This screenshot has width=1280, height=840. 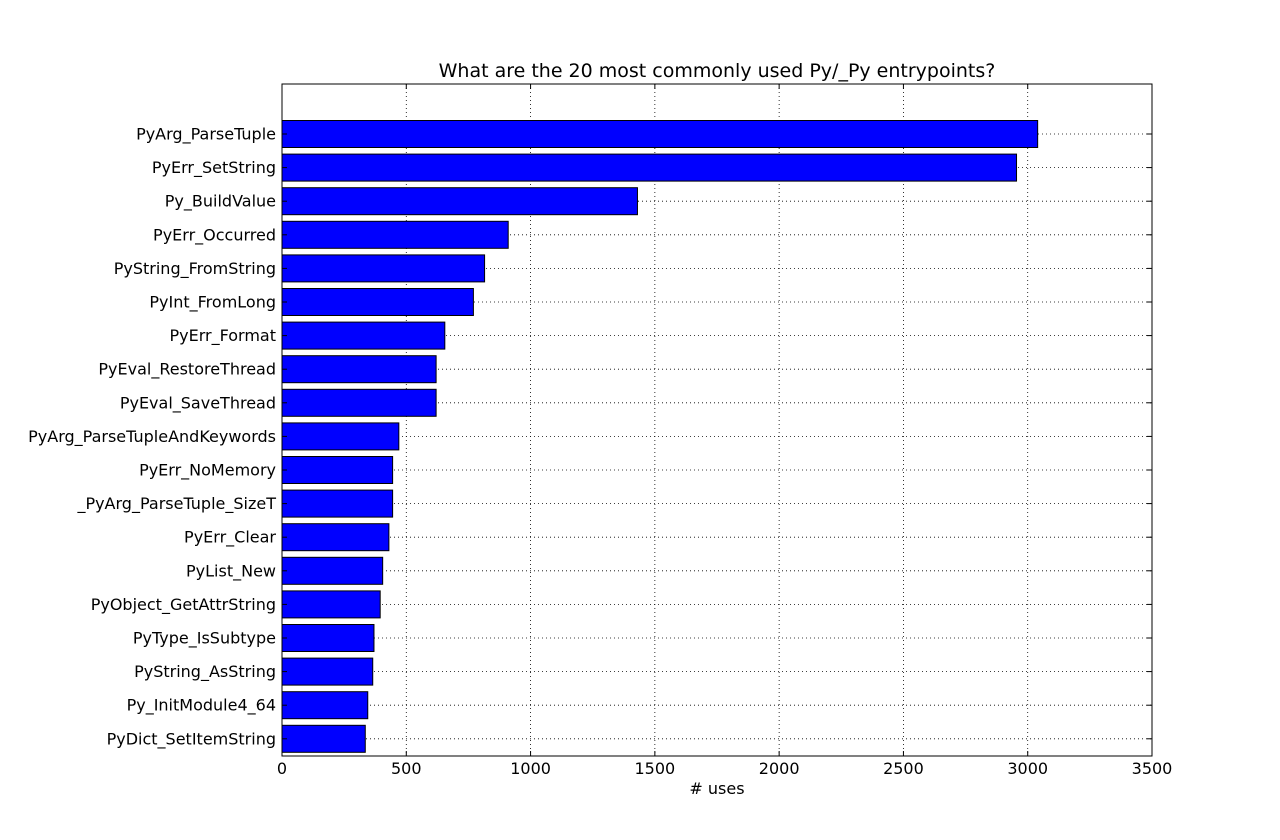 What do you see at coordinates (191, 739) in the screenshot?
I see `y-tick-label: PyDict_SetItemString` at bounding box center [191, 739].